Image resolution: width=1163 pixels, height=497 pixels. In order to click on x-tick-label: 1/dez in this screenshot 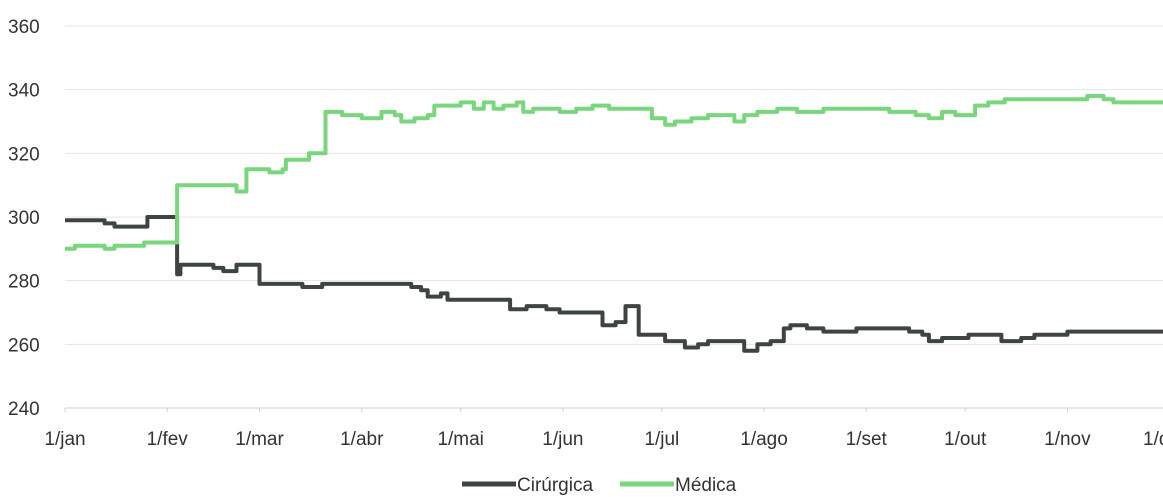, I will do `click(1153, 439)`.